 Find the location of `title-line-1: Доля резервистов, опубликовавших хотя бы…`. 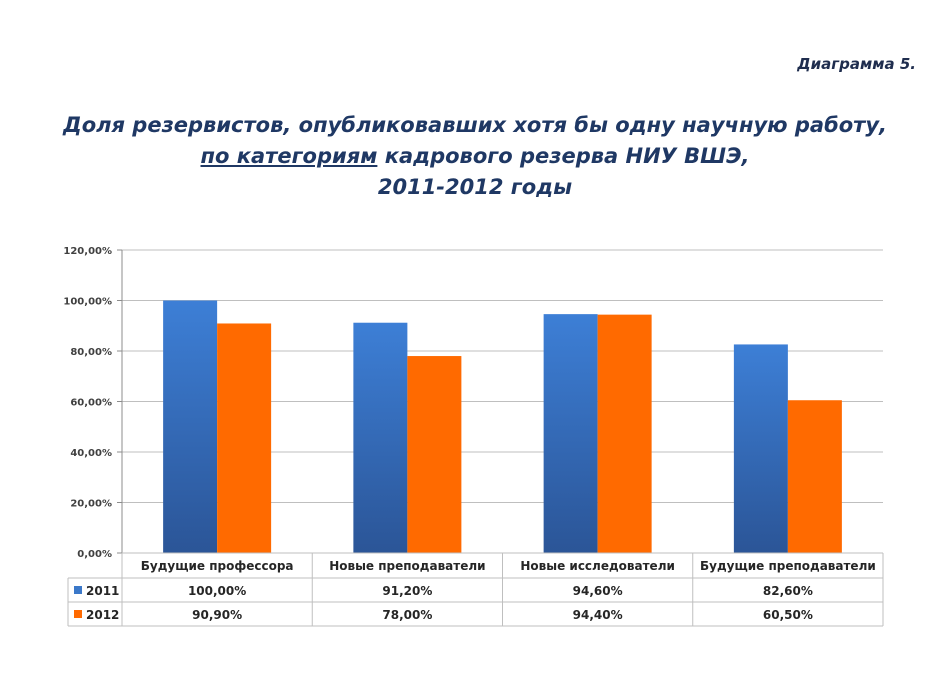

title-line-1: Доля резервистов, опубликовавших хотя бы… is located at coordinates (474, 125).